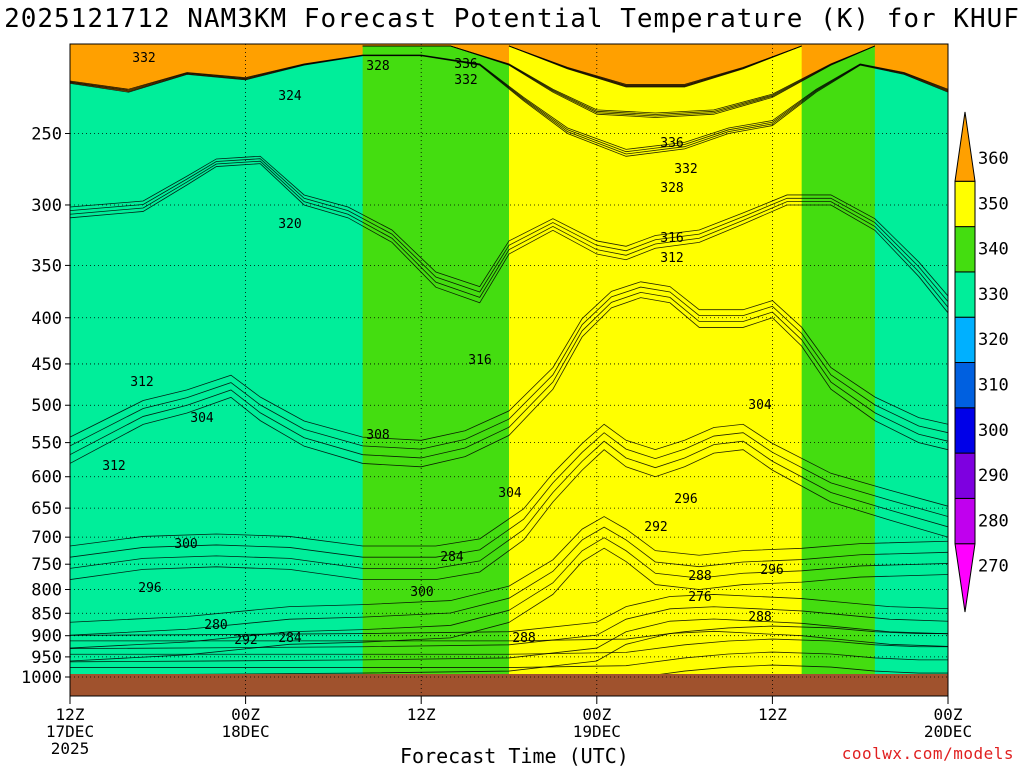 The width and height of the screenshot is (1024, 768). I want to click on xtick-label-60-1: 20DEC, so click(948, 731).